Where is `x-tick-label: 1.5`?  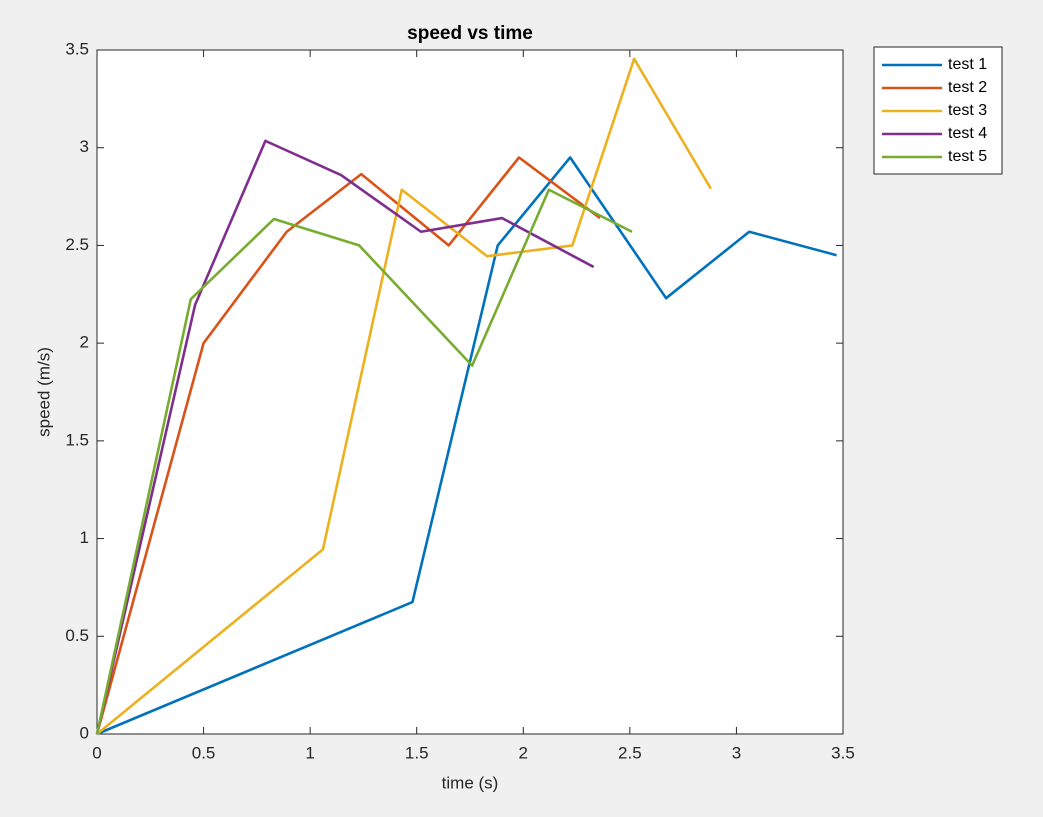 x-tick-label: 1.5 is located at coordinates (417, 752).